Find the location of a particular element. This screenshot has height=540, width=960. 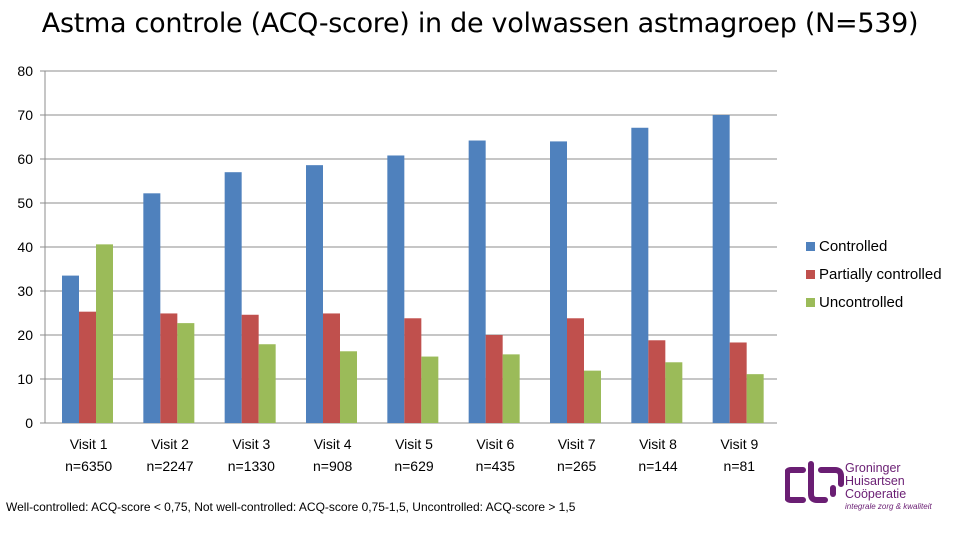

x-tick-sublabel-visit-9: n=81 is located at coordinates (740, 466).